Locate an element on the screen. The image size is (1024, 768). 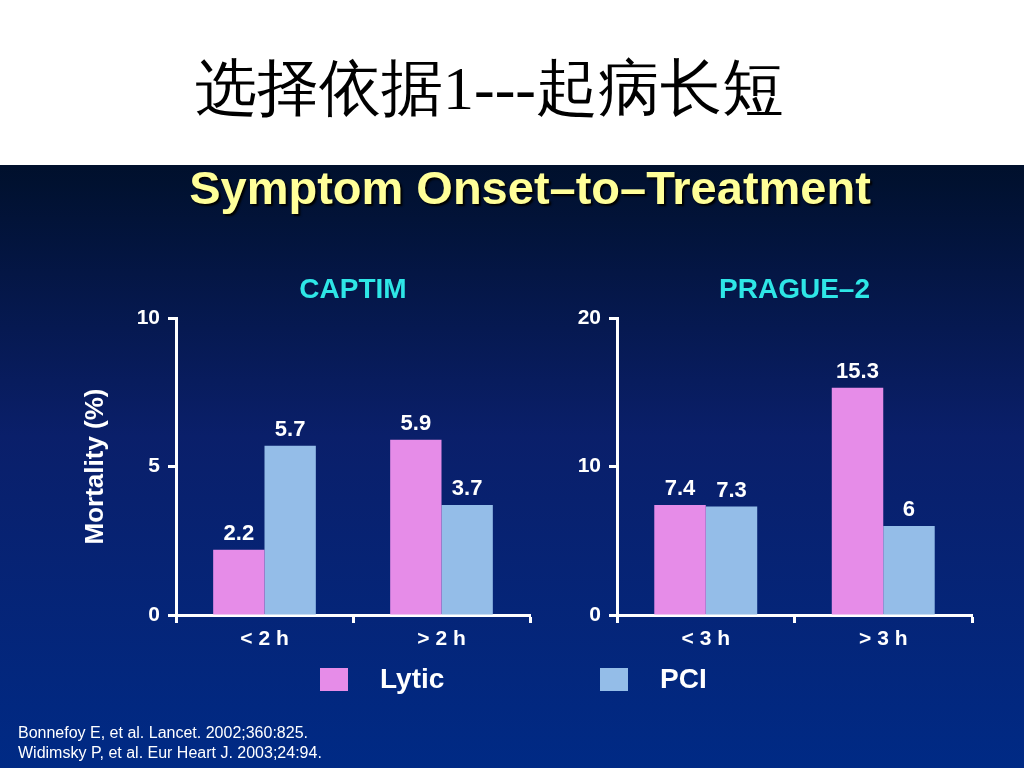
y-axis-title: Mortality (%) is located at coordinates (93, 466).